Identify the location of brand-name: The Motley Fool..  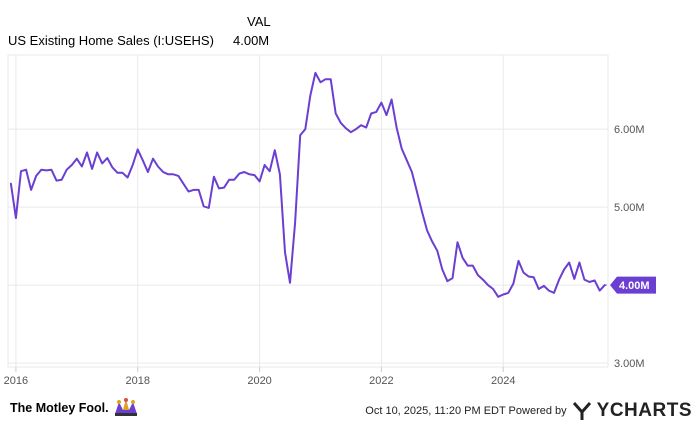
(59, 408).